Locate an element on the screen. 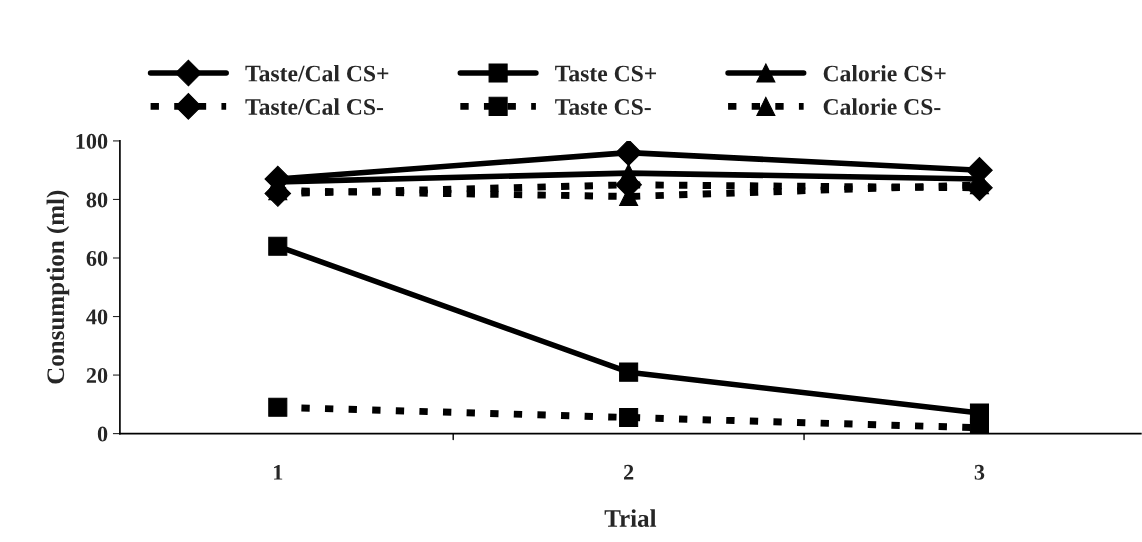 The height and width of the screenshot is (542, 1142). legend-label: Taste/Cal CS- is located at coordinates (314, 106).